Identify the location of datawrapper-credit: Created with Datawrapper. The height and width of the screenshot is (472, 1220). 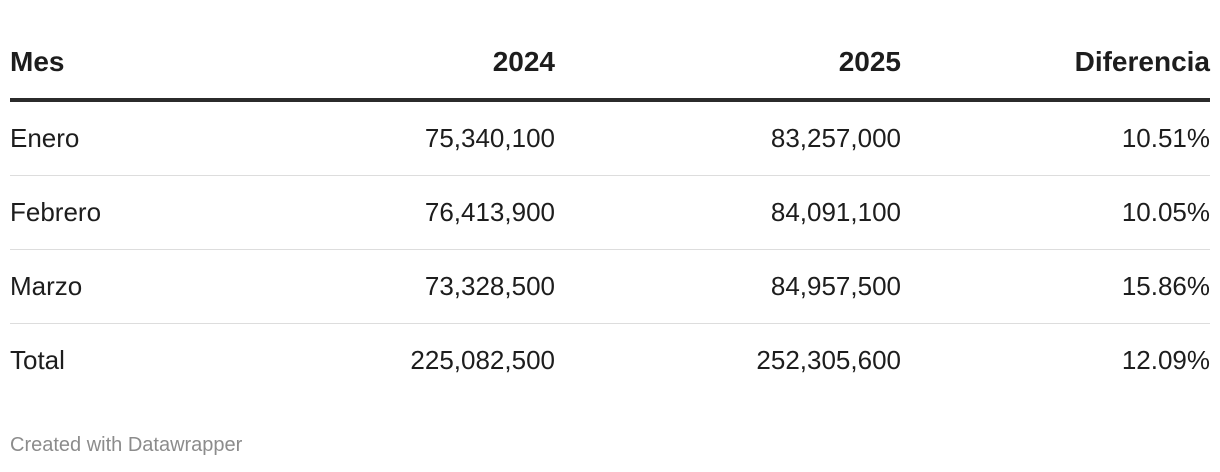
(126, 445).